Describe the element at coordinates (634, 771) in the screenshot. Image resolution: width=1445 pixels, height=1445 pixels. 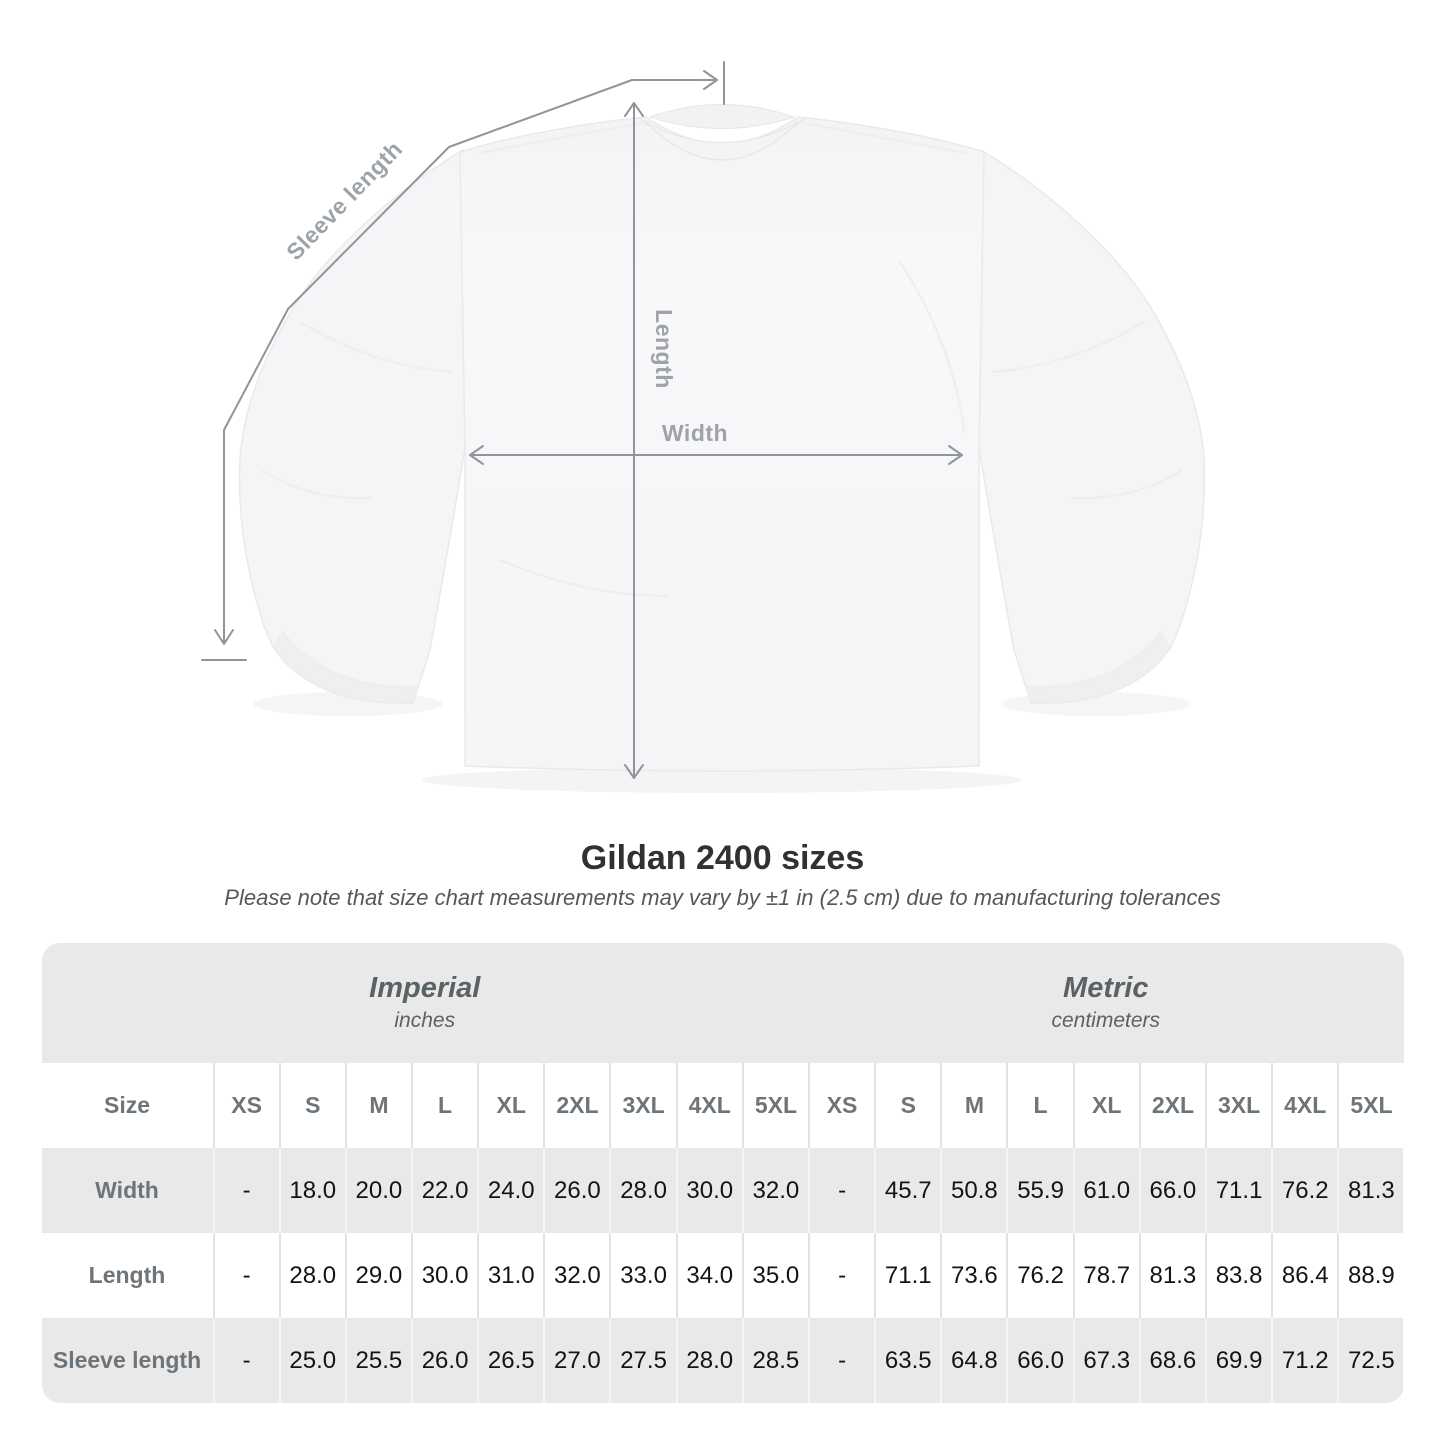
I see `length-arrow-down` at that location.